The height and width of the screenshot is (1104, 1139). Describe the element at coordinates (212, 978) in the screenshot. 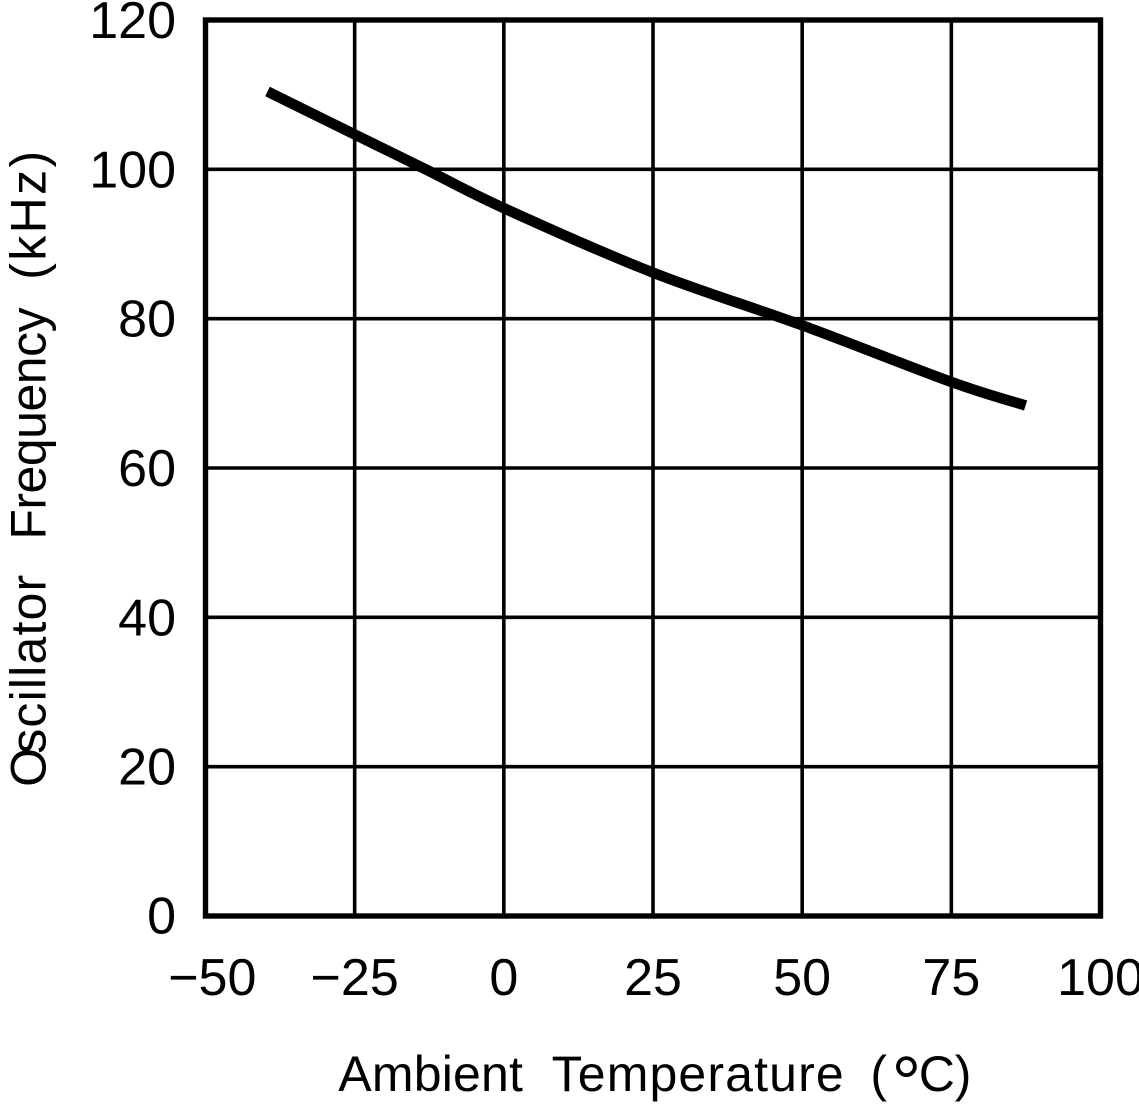

I see `svg-text: −50` at that location.